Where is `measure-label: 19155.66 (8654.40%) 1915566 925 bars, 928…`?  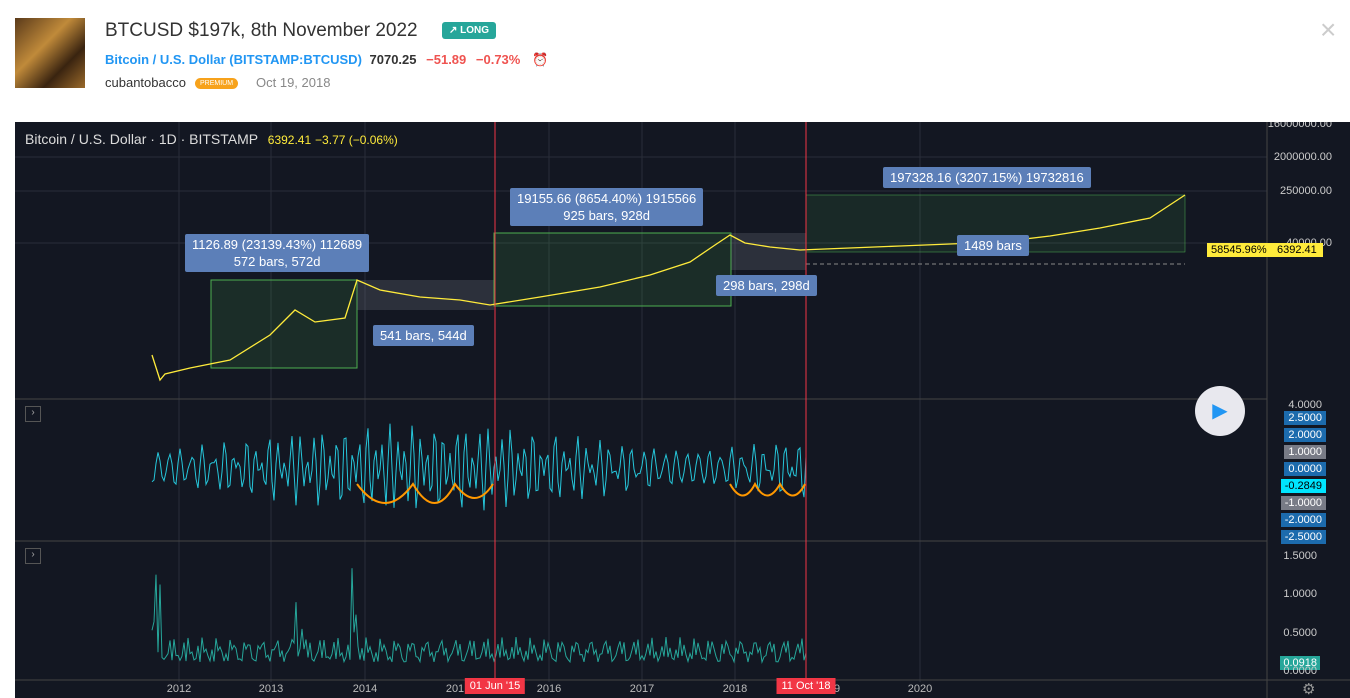
measure-label: 19155.66 (8654.40%) 1915566 925 bars, 928… is located at coordinates (607, 207).